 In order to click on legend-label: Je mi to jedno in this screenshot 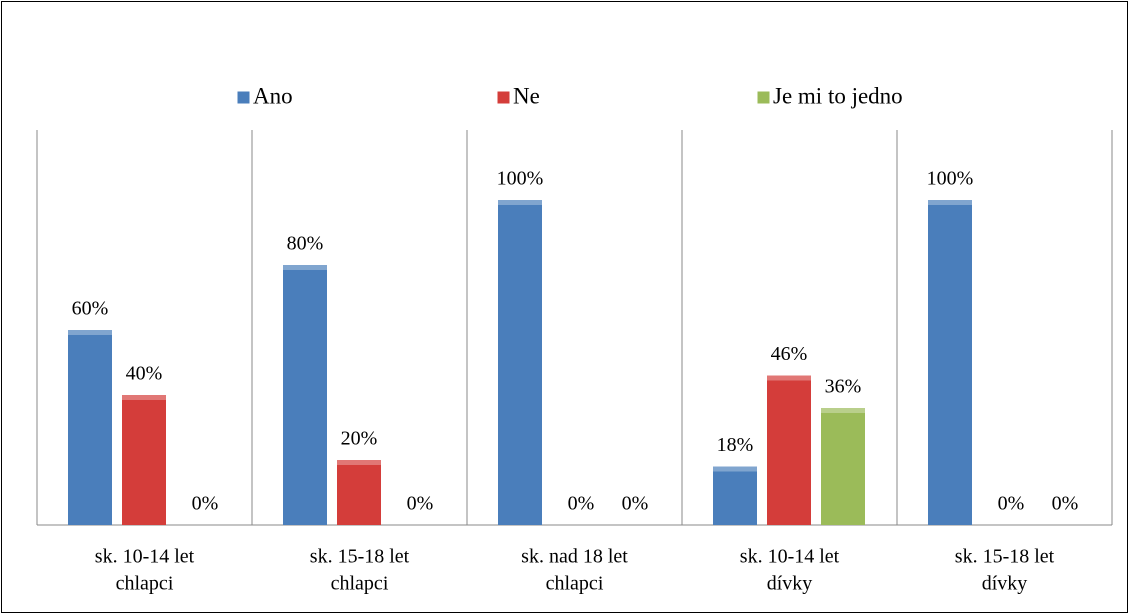, I will do `click(838, 95)`.